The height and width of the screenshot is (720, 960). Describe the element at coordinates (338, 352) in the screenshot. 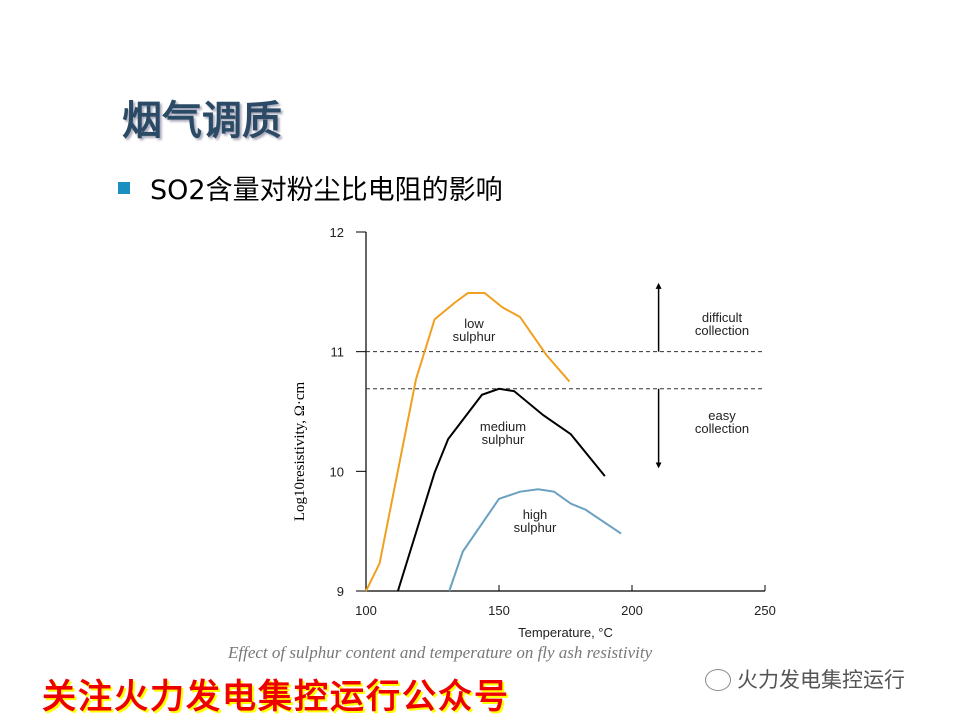

I see `y-tick-label: 11` at that location.